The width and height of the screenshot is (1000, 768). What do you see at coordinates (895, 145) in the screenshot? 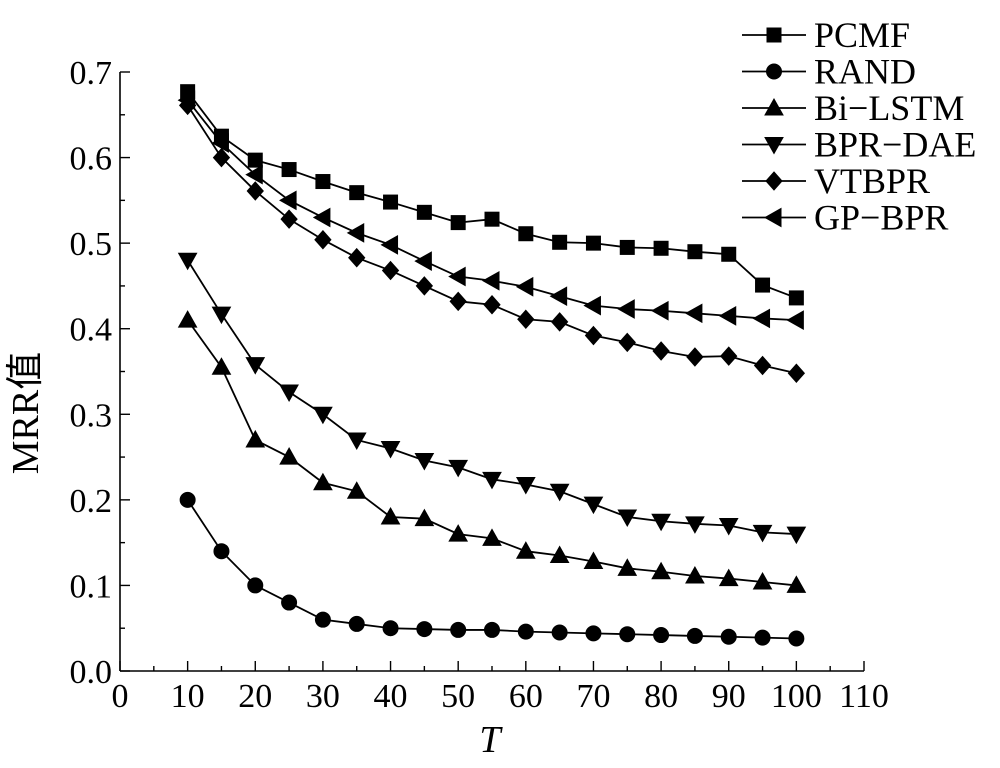
I see `legend-label: BPR−DAE` at bounding box center [895, 145].